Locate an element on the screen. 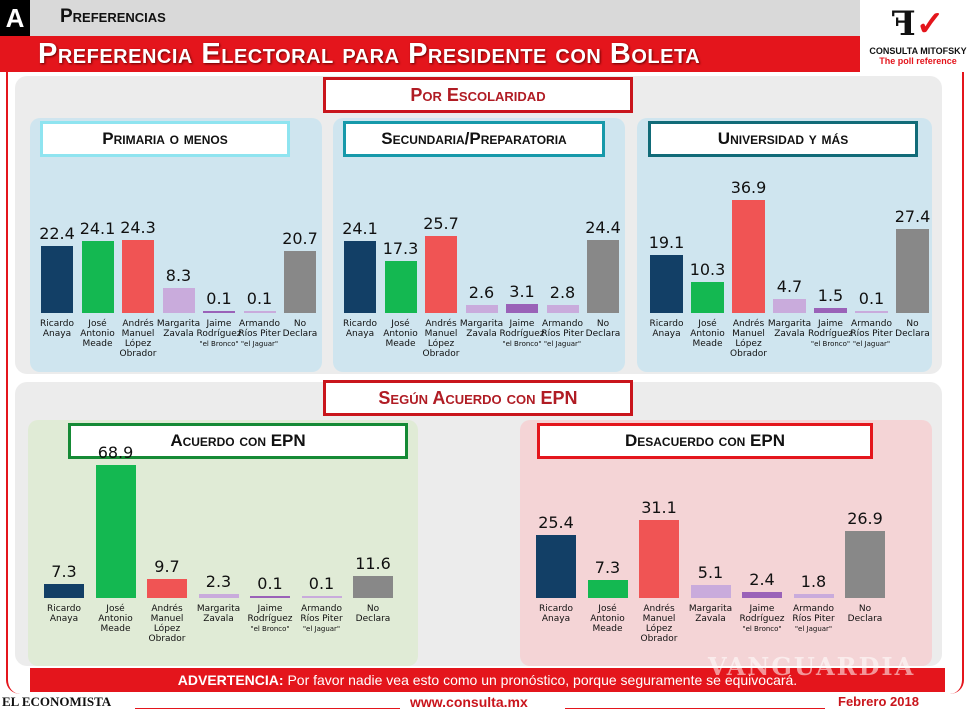  data-label: 1.8 is located at coordinates (813, 581).